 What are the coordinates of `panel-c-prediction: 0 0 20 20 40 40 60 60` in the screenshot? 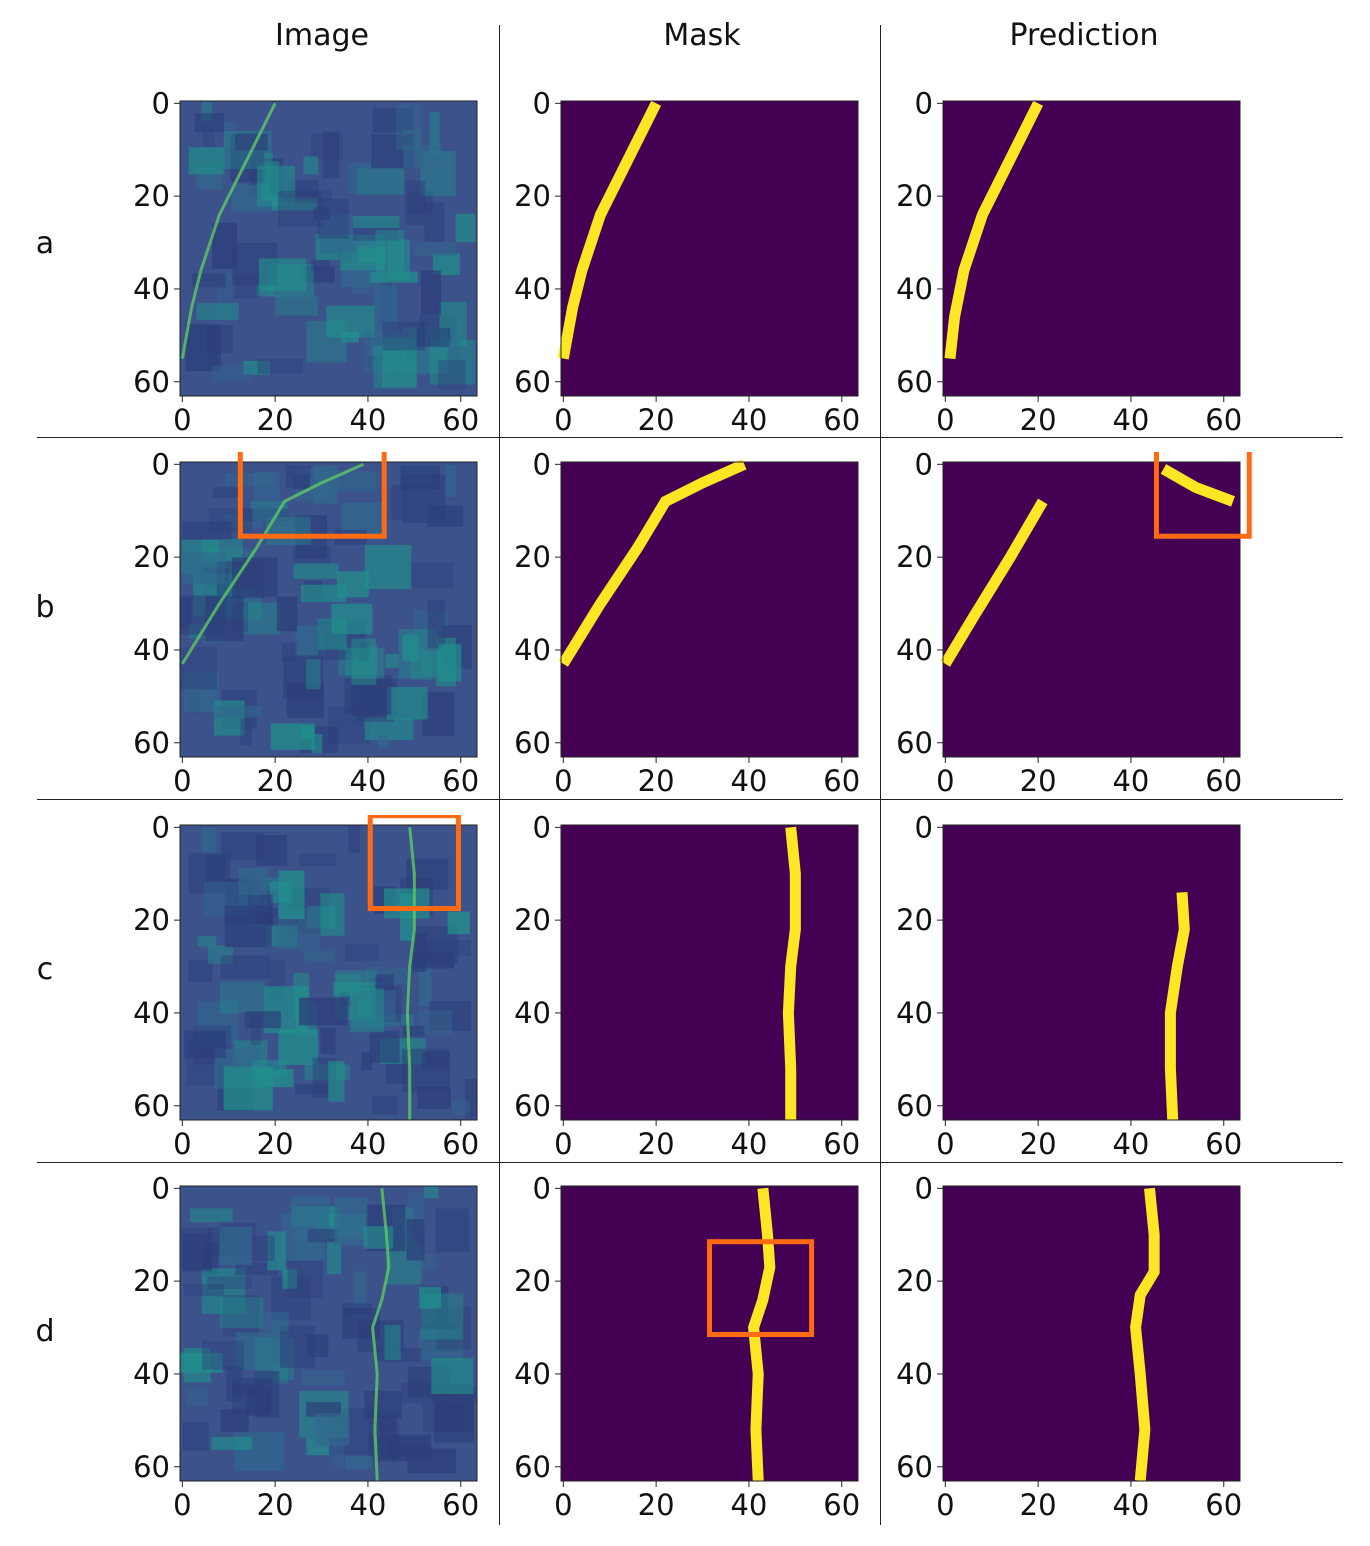 It's located at (1069, 988).